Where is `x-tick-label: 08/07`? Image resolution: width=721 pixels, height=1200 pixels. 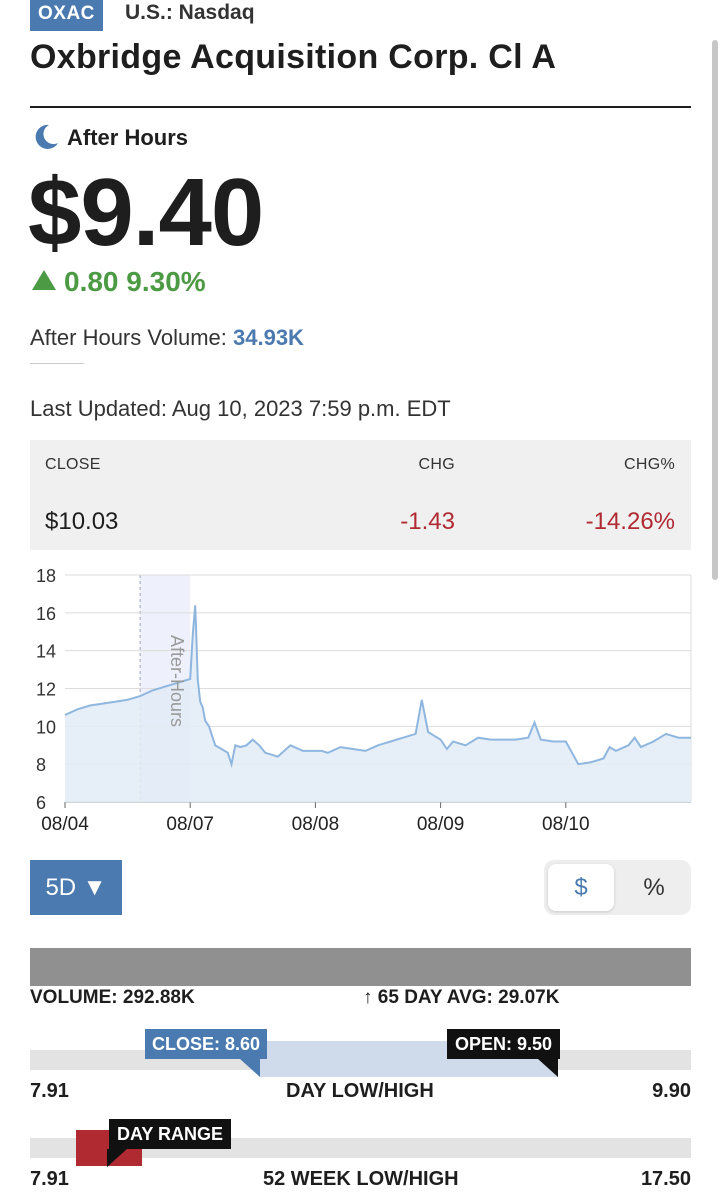
x-tick-label: 08/07 is located at coordinates (190, 824).